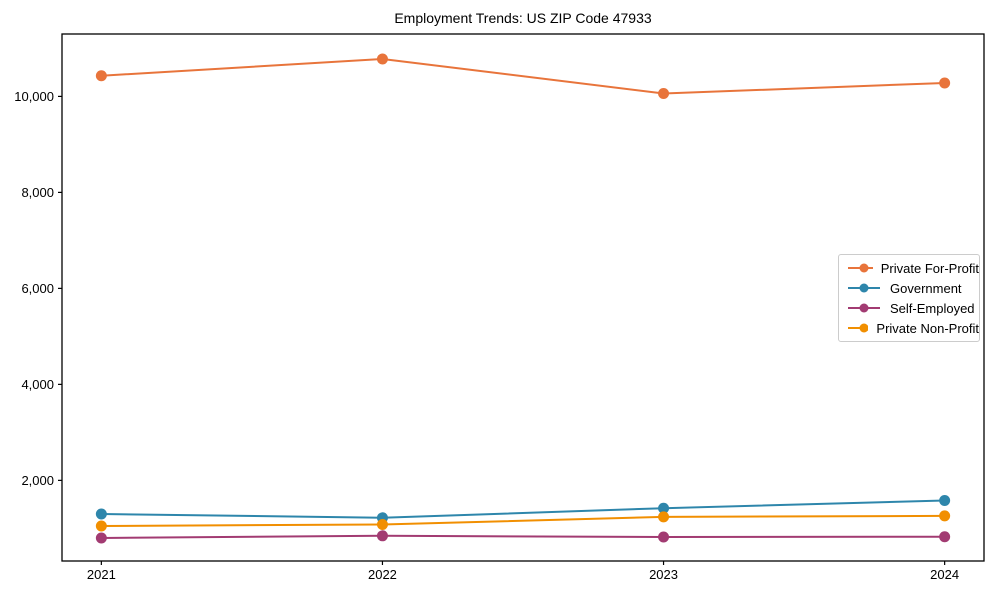 This screenshot has height=600, width=1000. Describe the element at coordinates (663, 574) in the screenshot. I see `x-tick-label: 2023` at that location.